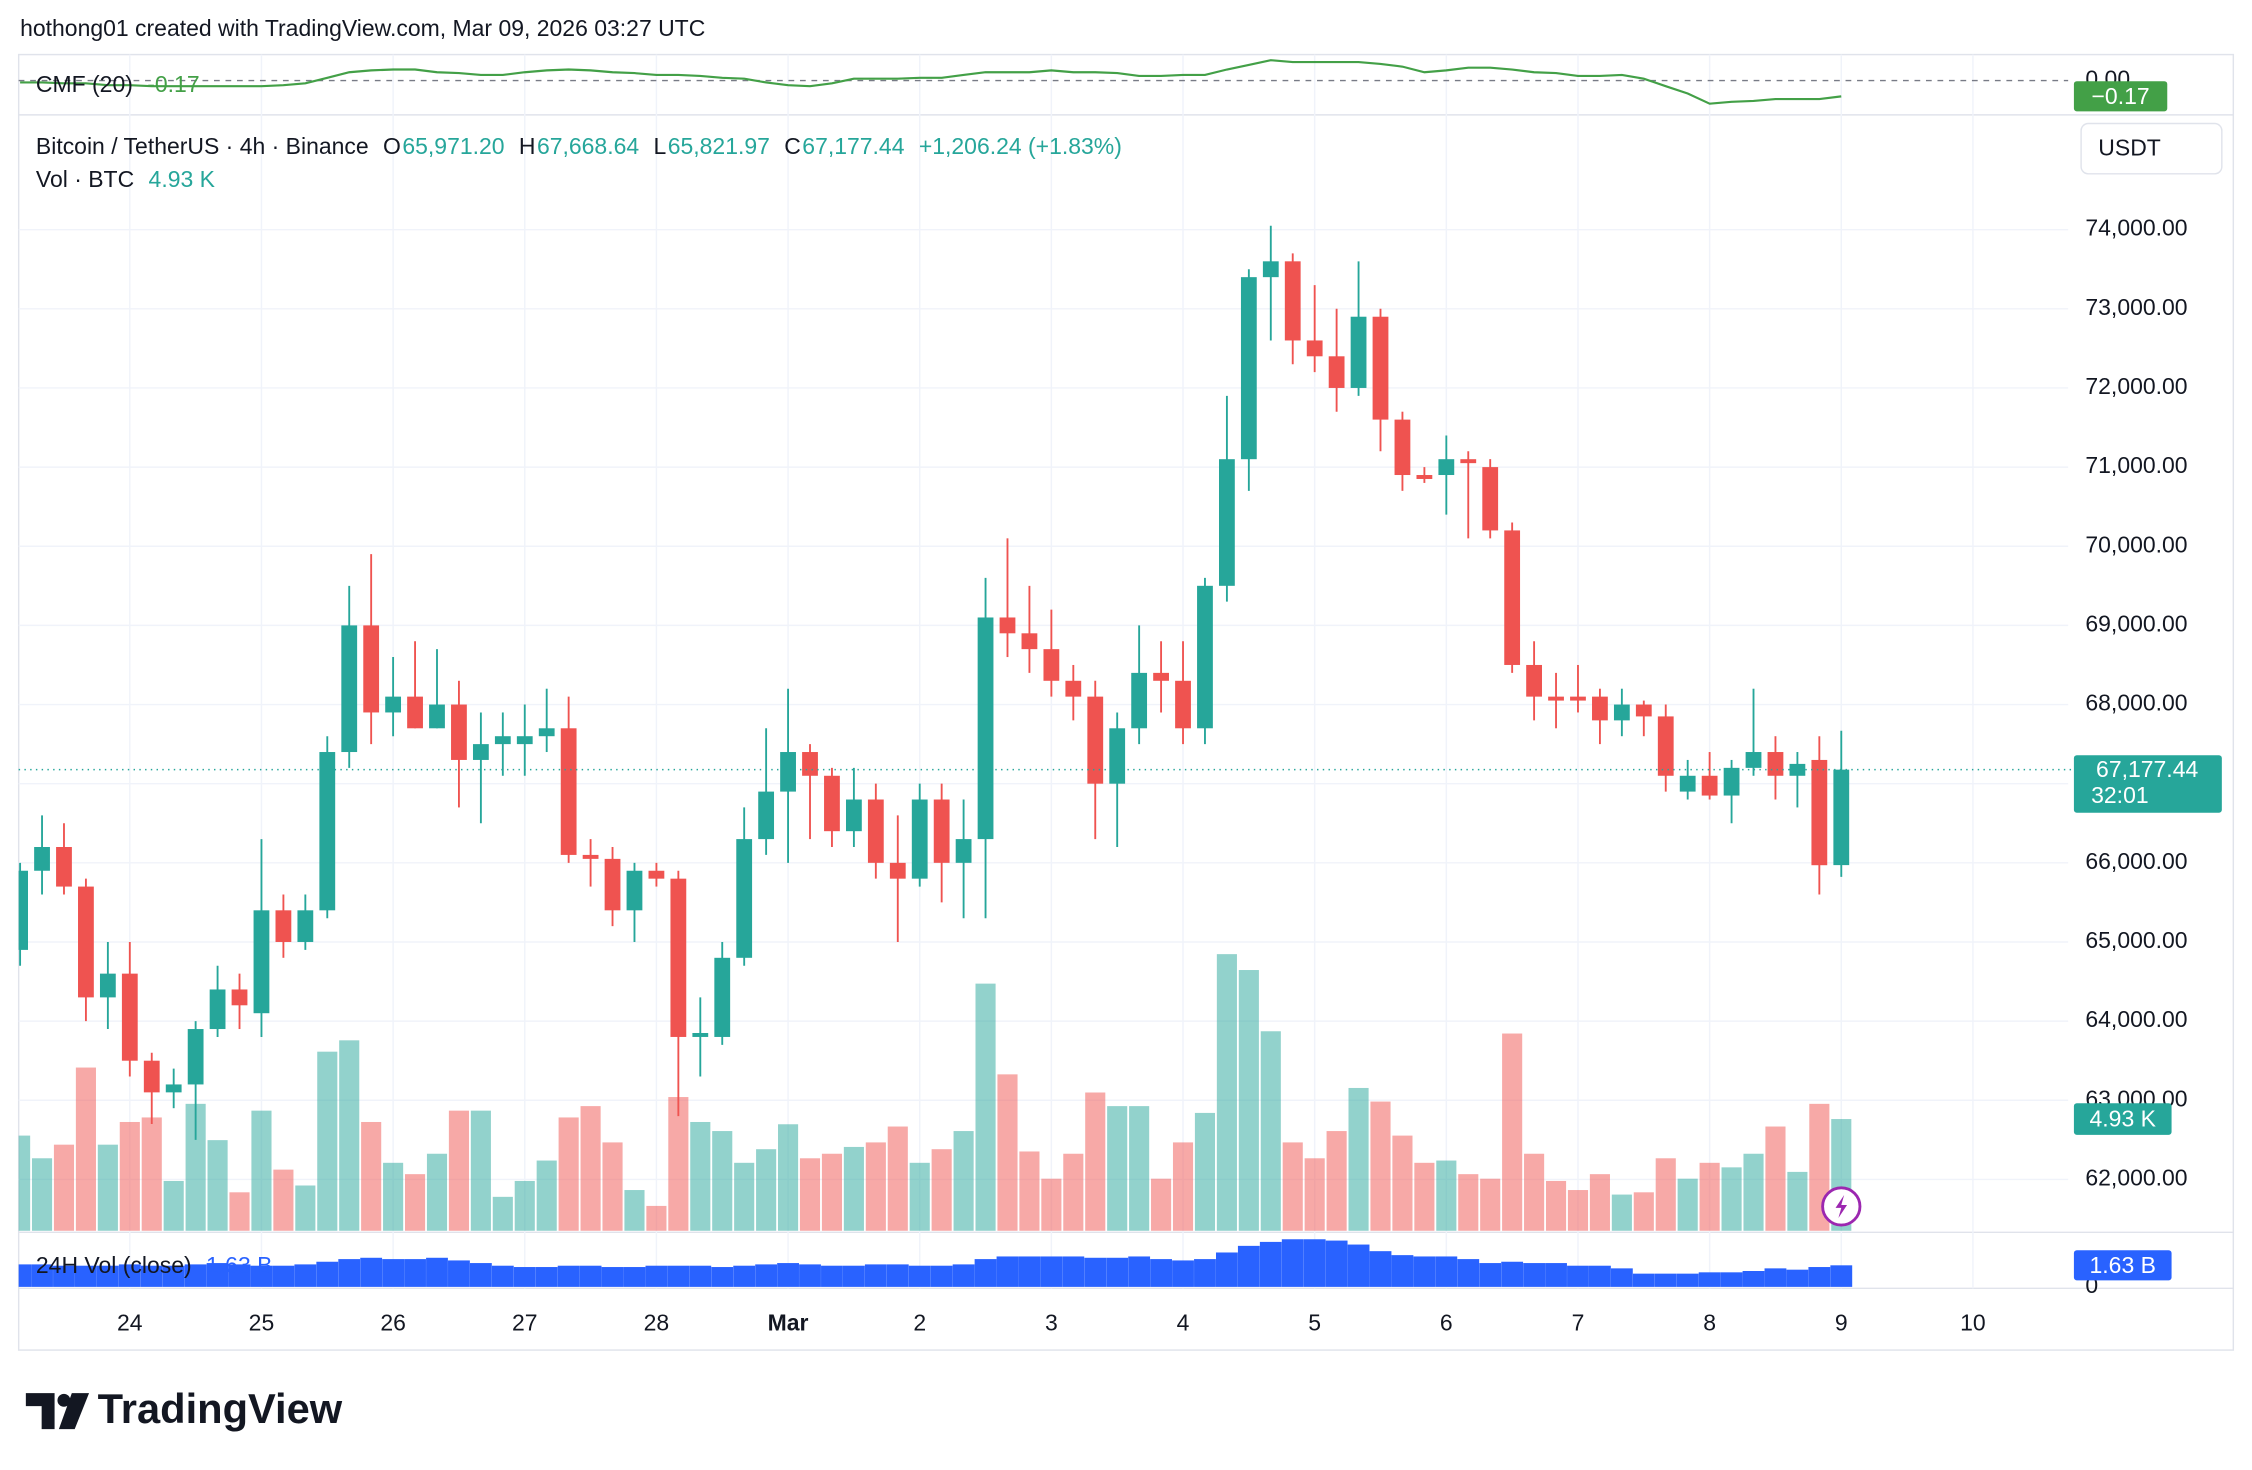  Describe the element at coordinates (525, 1322) in the screenshot. I see `x-tick-label: 27` at that location.